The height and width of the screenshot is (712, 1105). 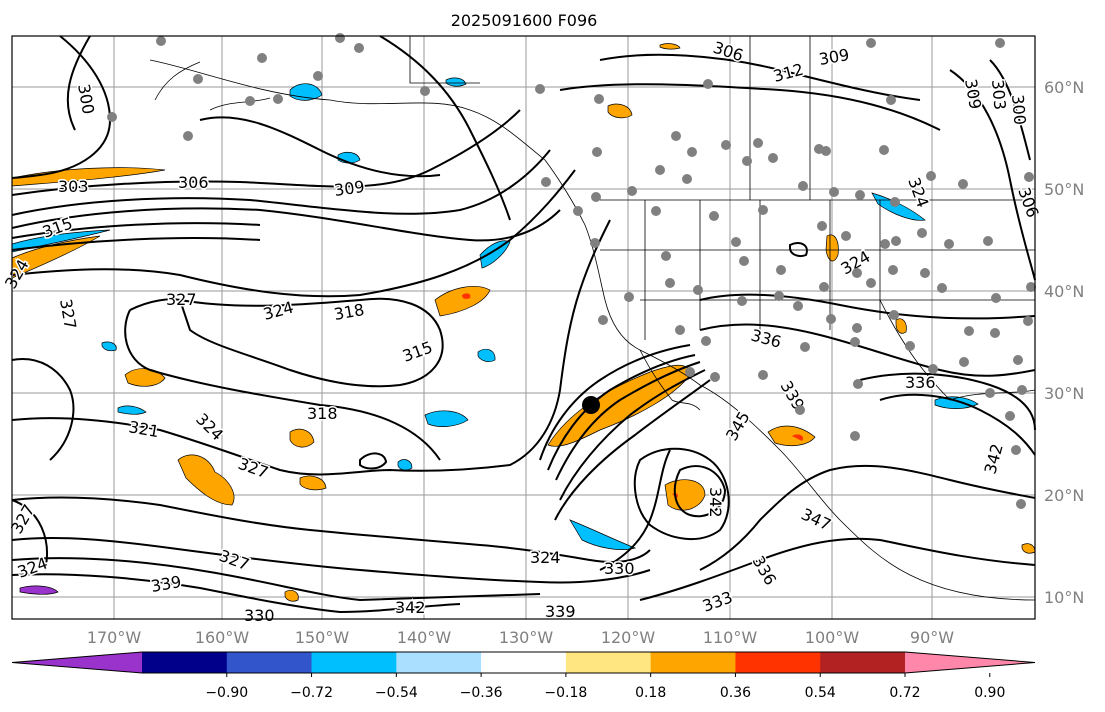 What do you see at coordinates (832, 637) in the screenshot?
I see `lon-label: 100°W` at bounding box center [832, 637].